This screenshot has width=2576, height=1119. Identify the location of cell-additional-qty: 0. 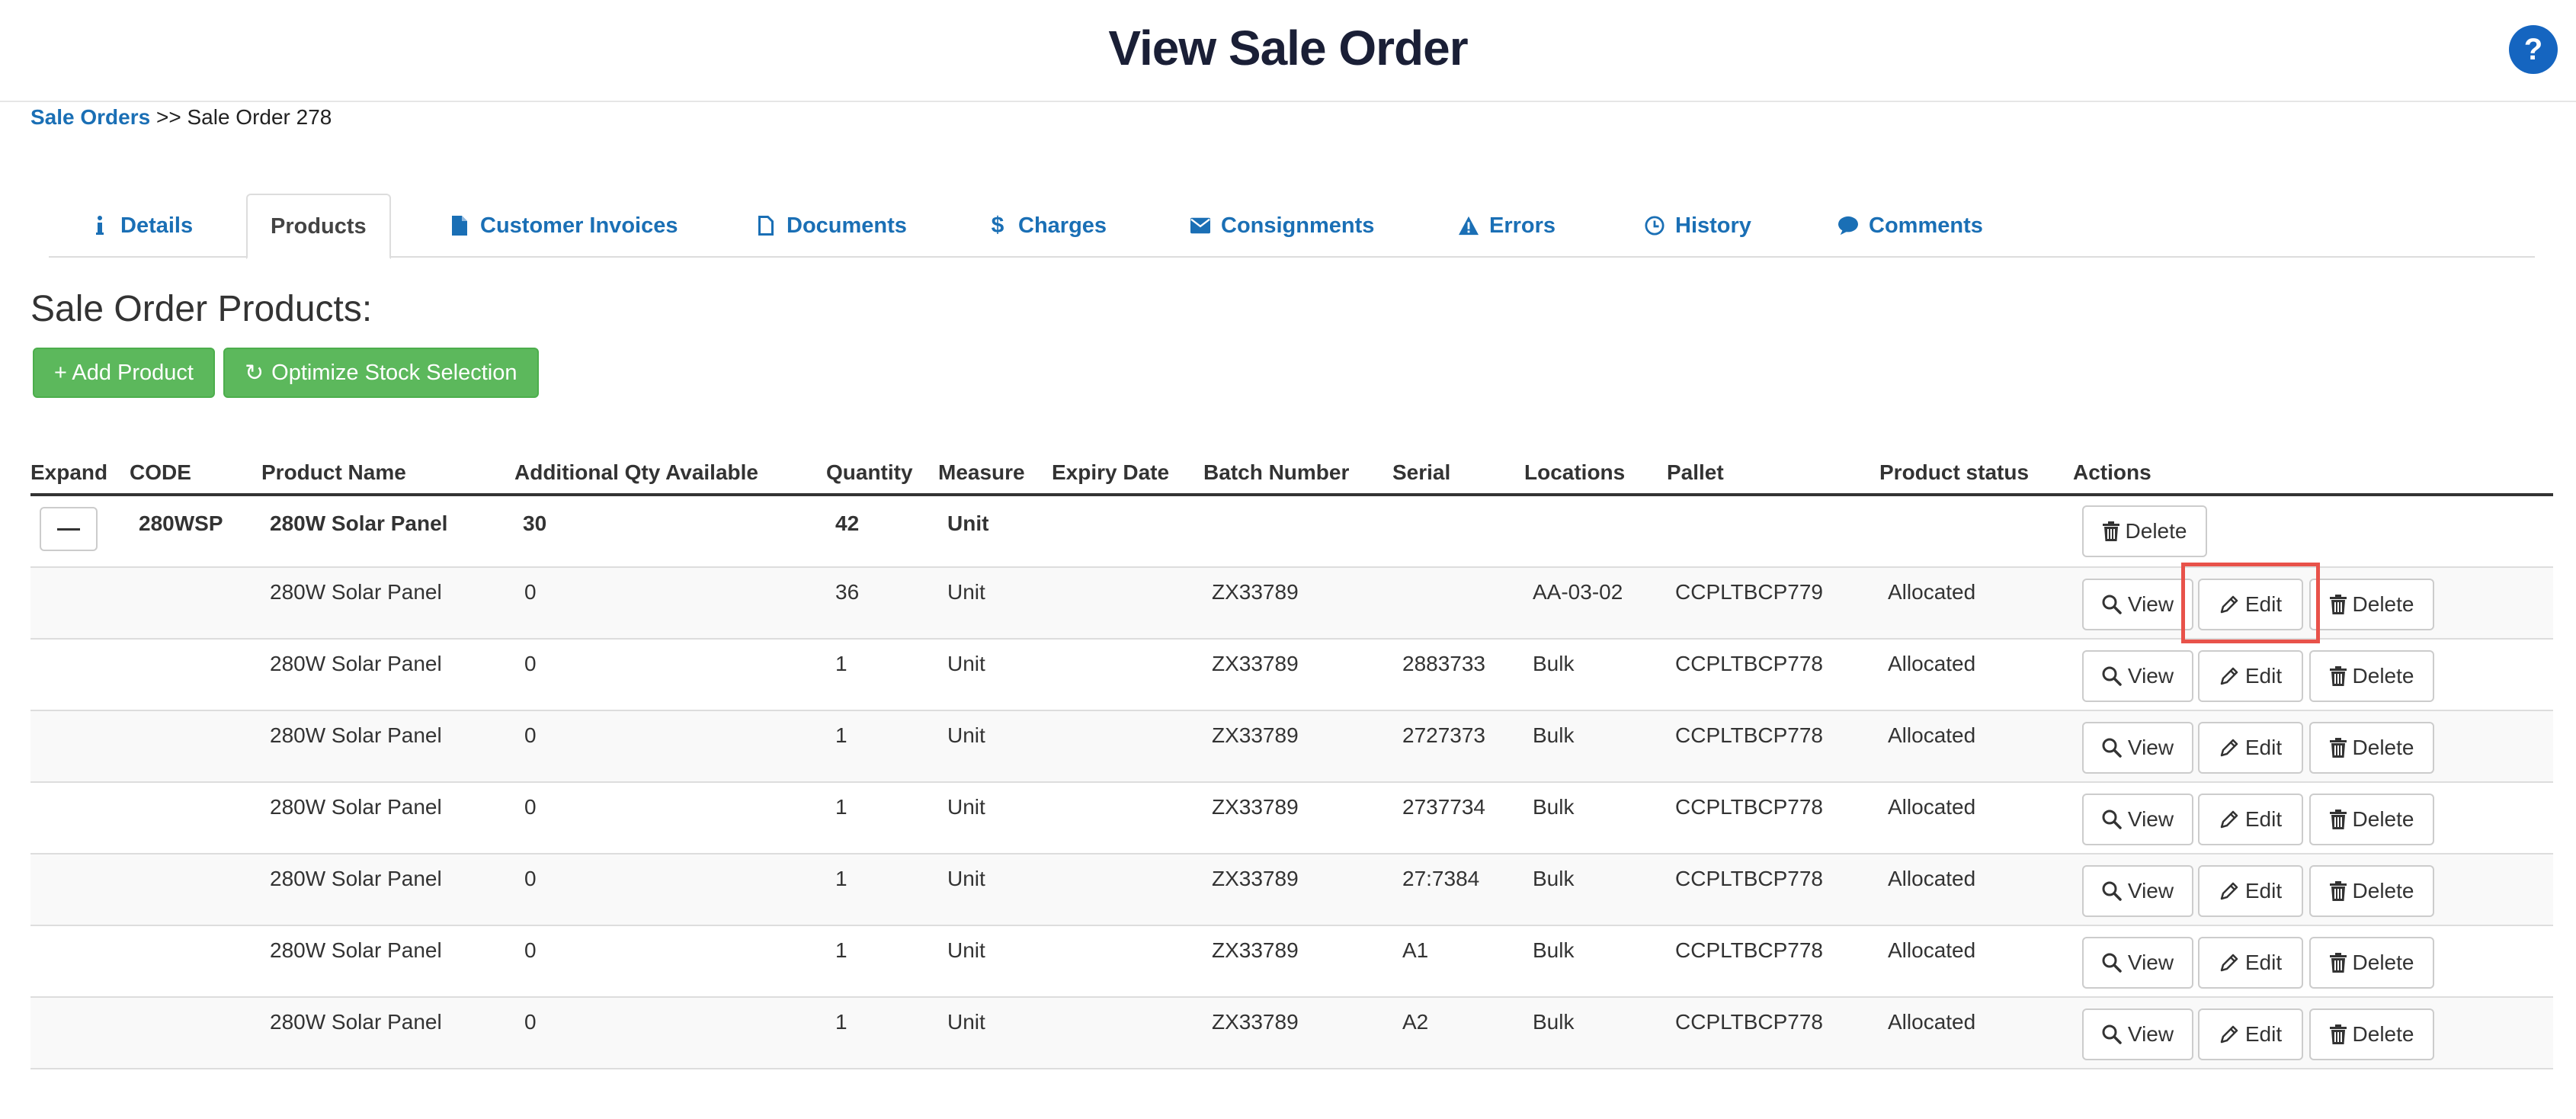
(530, 663).